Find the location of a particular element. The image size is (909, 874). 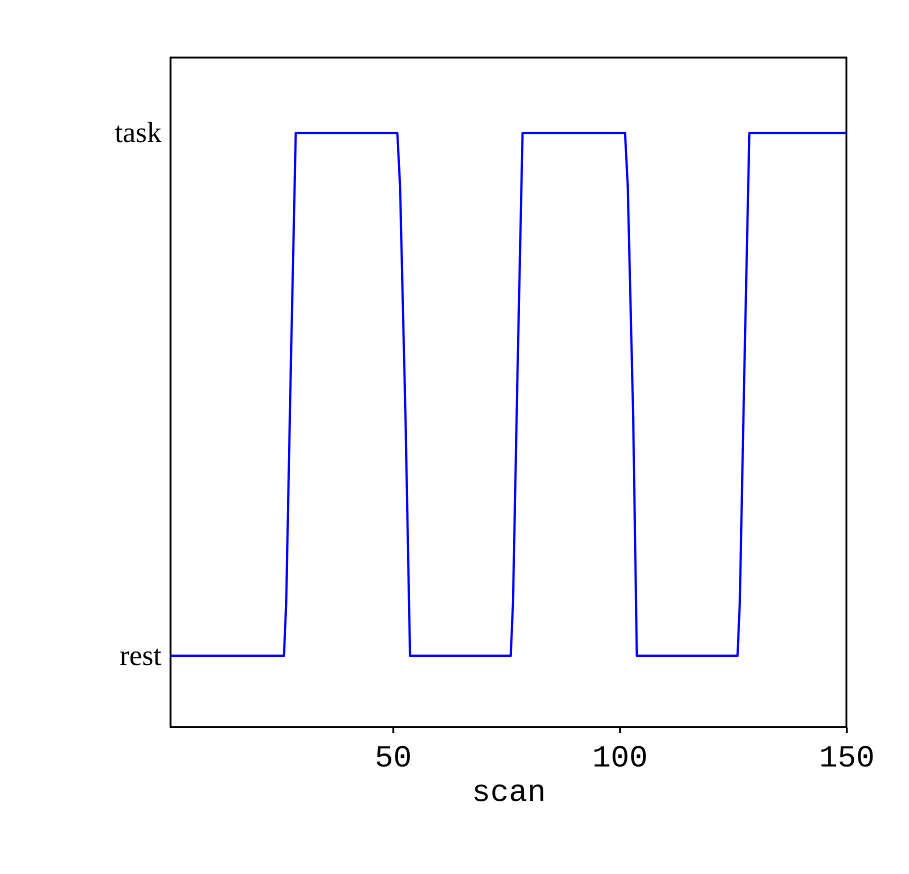

x-tick-label: 50 is located at coordinates (393, 759).